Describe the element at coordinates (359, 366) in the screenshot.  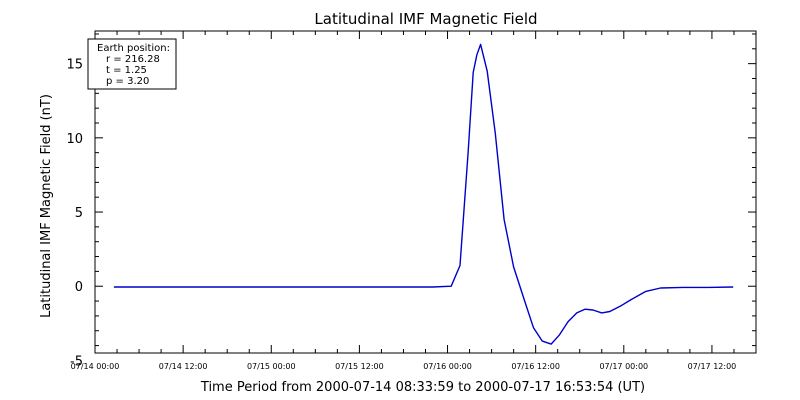
I see `x-tick-label: 07/15 12:00` at that location.